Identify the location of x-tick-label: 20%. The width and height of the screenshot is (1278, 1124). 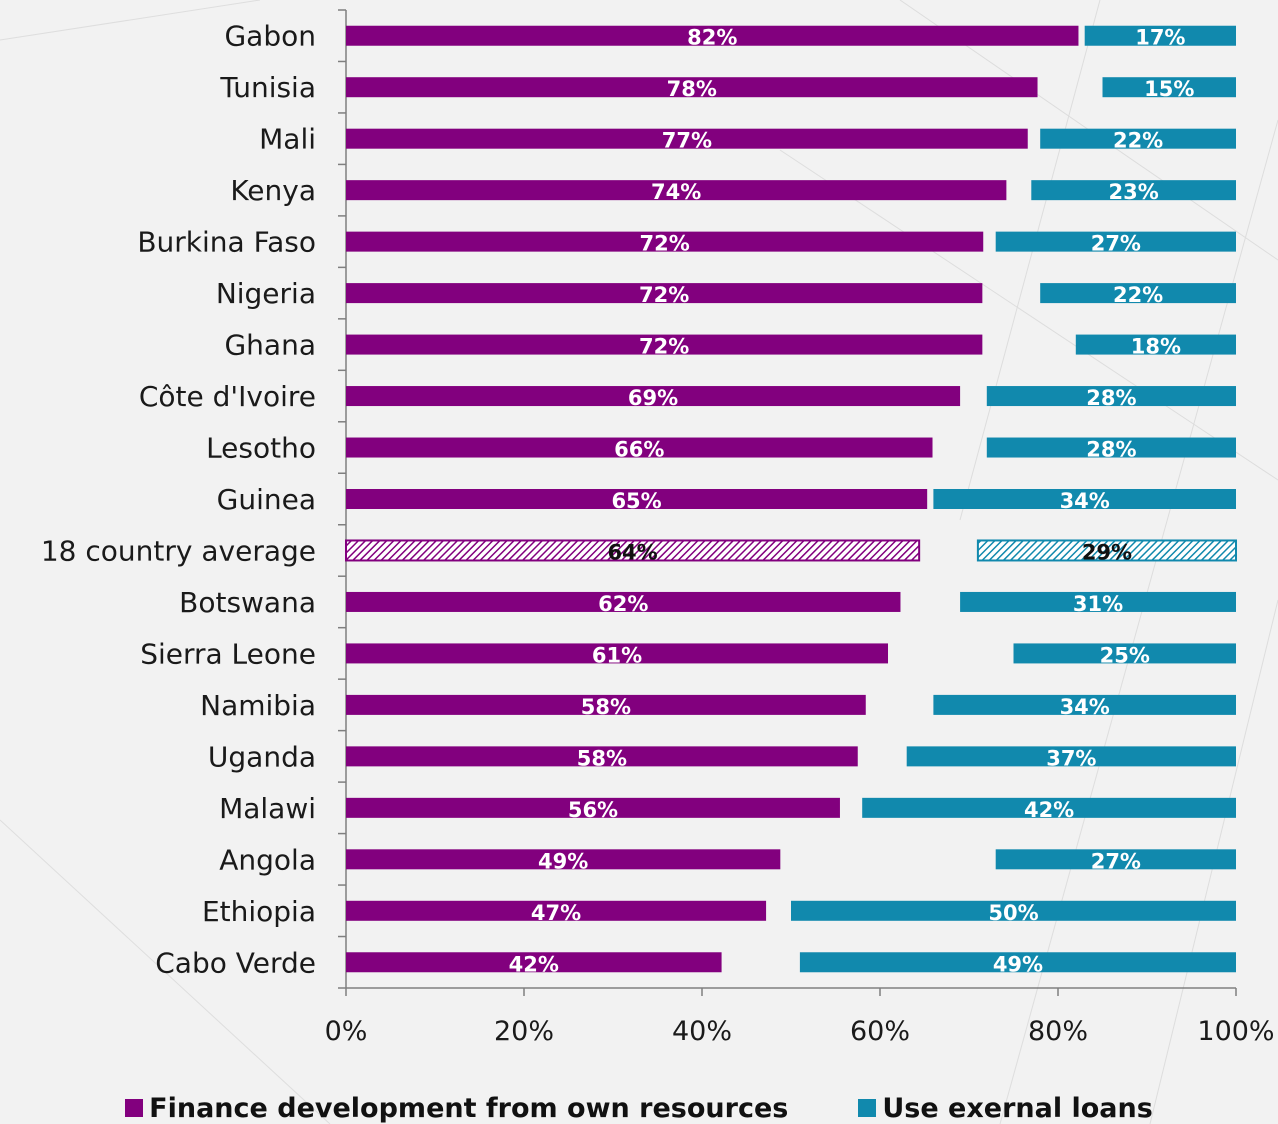
(524, 1031).